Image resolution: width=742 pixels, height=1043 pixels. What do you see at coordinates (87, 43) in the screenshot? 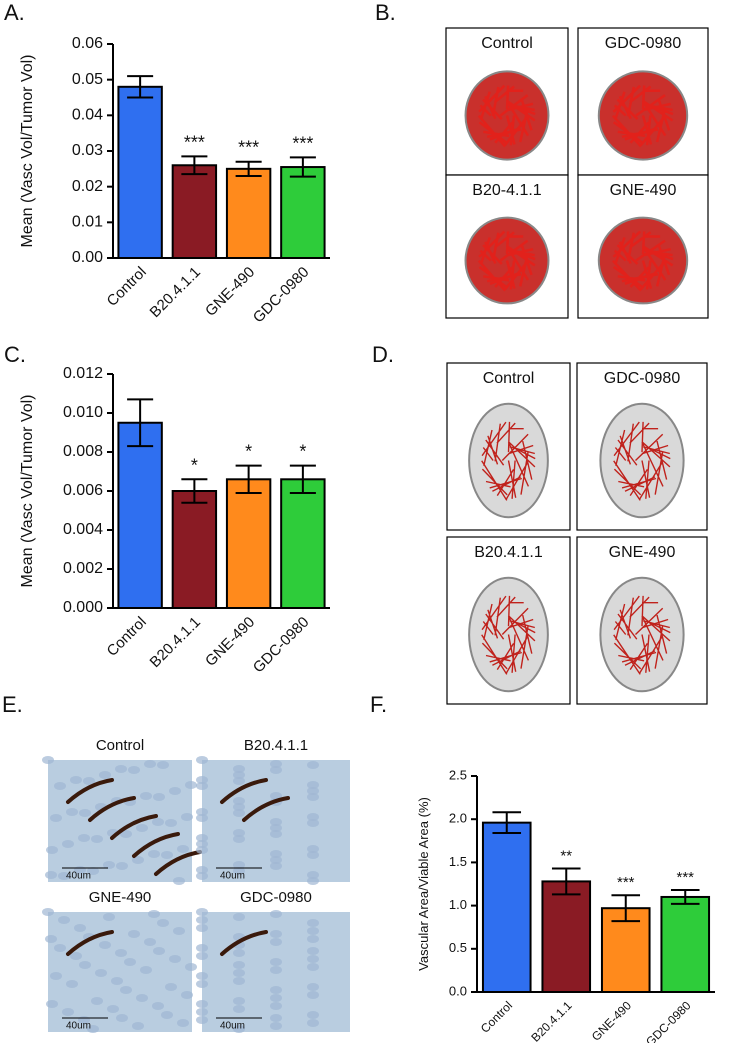
I see `y-tick-label: 0.06` at bounding box center [87, 43].